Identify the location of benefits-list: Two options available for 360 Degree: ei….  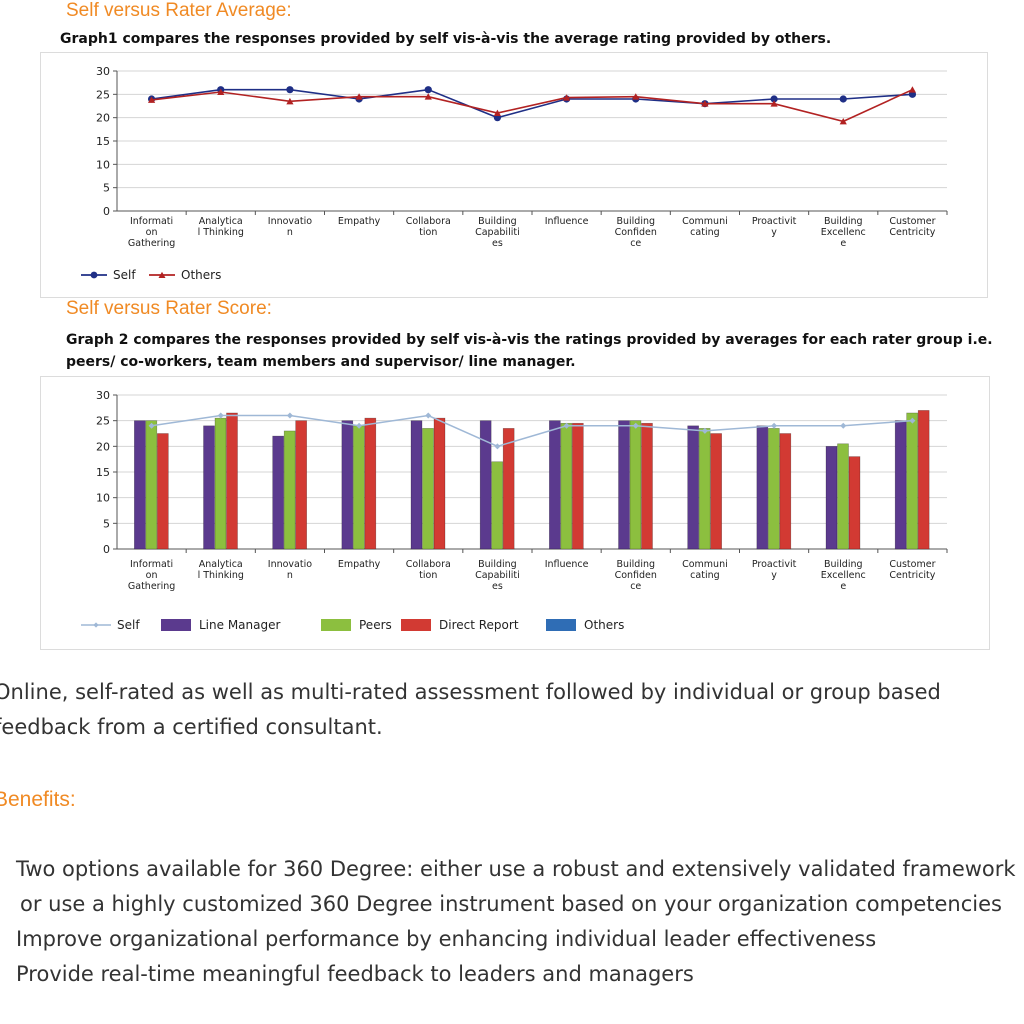
(520, 922).